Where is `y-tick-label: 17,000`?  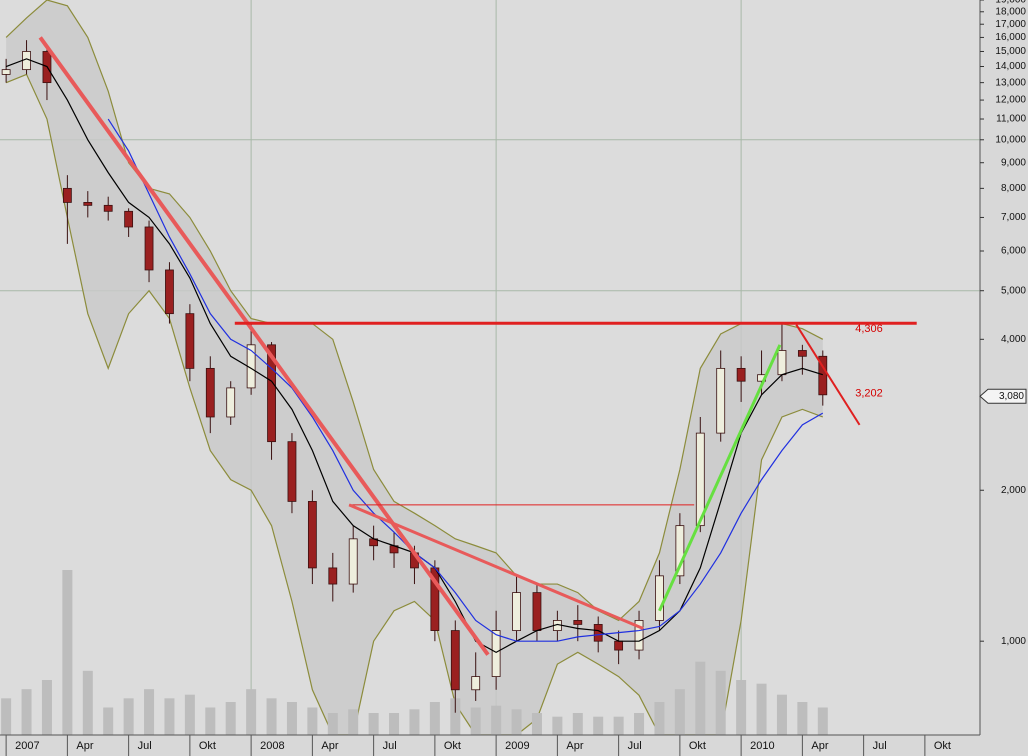
y-tick-label: 17,000 is located at coordinates (1010, 24).